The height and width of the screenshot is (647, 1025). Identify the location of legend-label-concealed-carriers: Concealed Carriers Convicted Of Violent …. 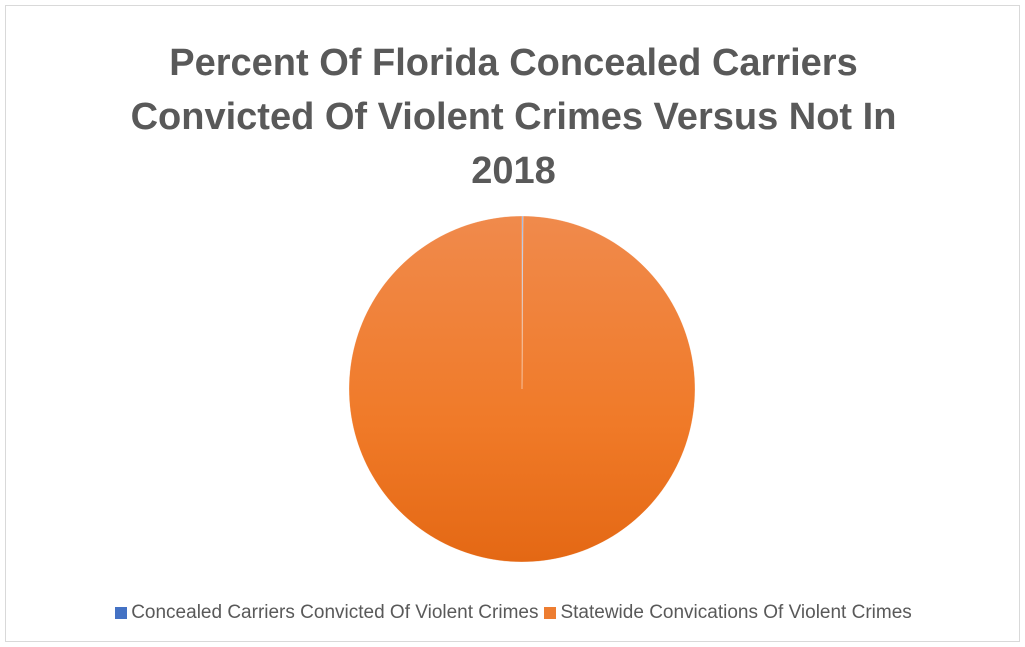
(335, 612).